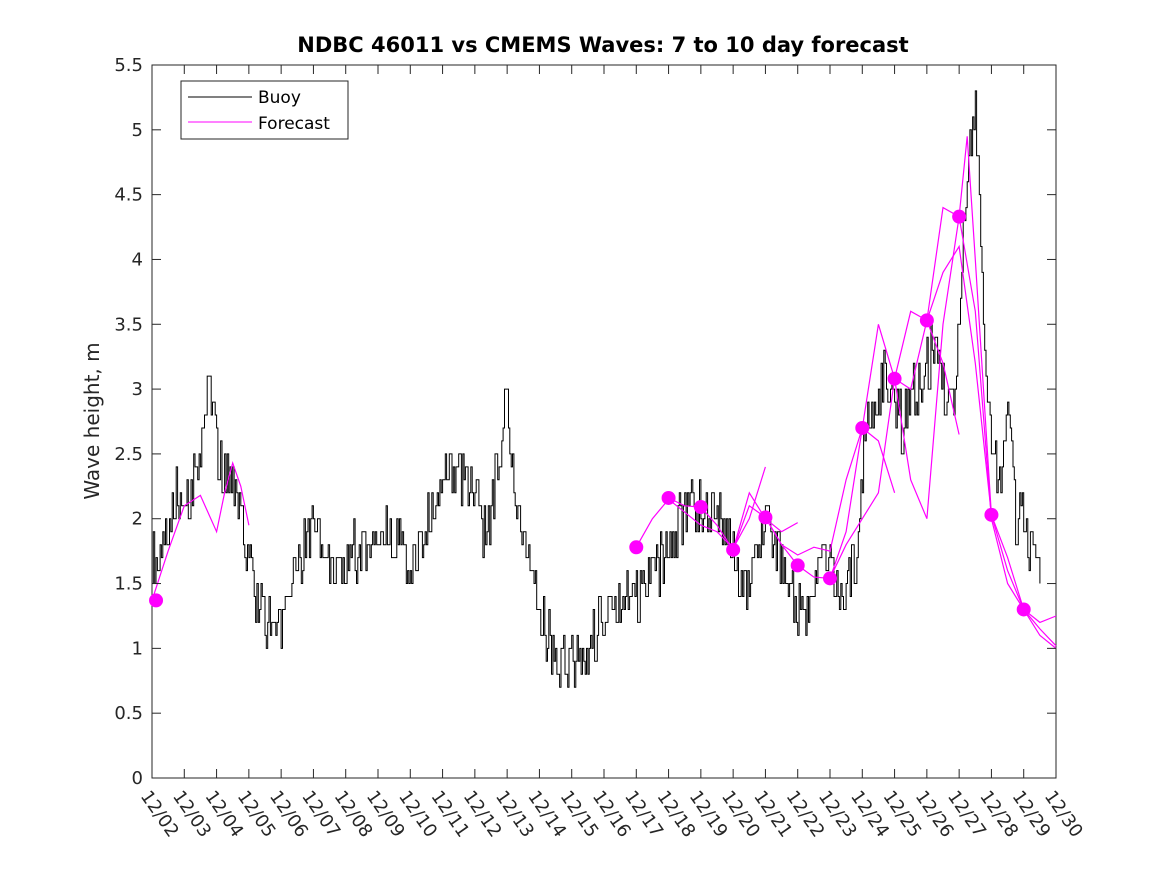  I want to click on y-tick-label: 0.5, so click(128, 713).